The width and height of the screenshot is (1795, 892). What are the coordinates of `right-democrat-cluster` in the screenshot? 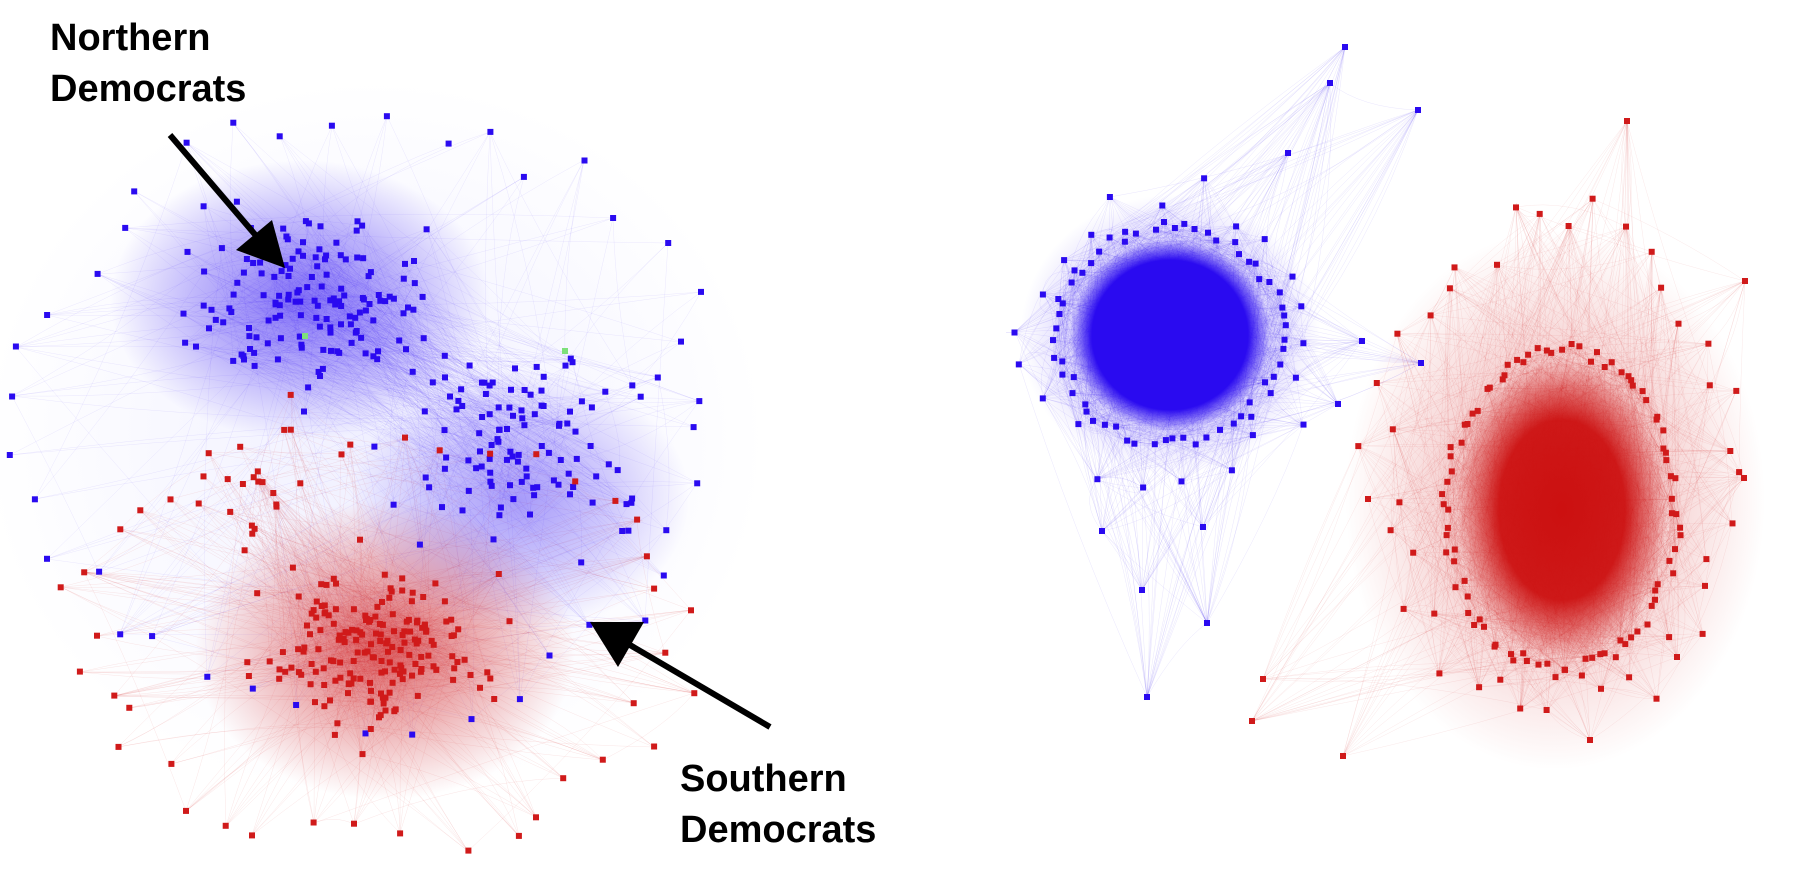 It's located at (1170, 335).